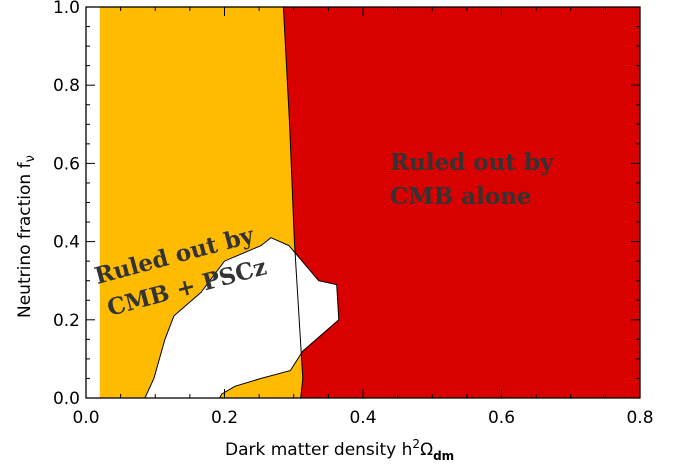 The width and height of the screenshot is (675, 464). I want to click on x-tick-label: 0.6, so click(501, 418).